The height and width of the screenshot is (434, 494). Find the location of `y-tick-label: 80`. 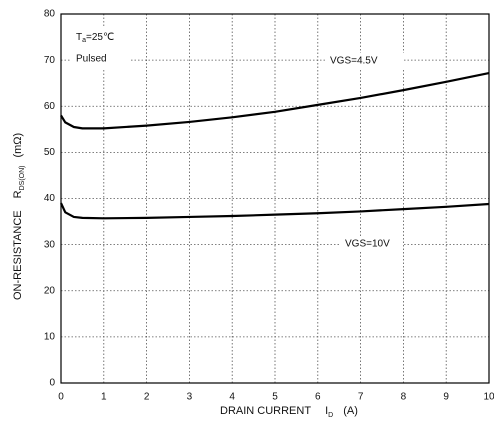

y-tick-label: 80 is located at coordinates (50, 14).